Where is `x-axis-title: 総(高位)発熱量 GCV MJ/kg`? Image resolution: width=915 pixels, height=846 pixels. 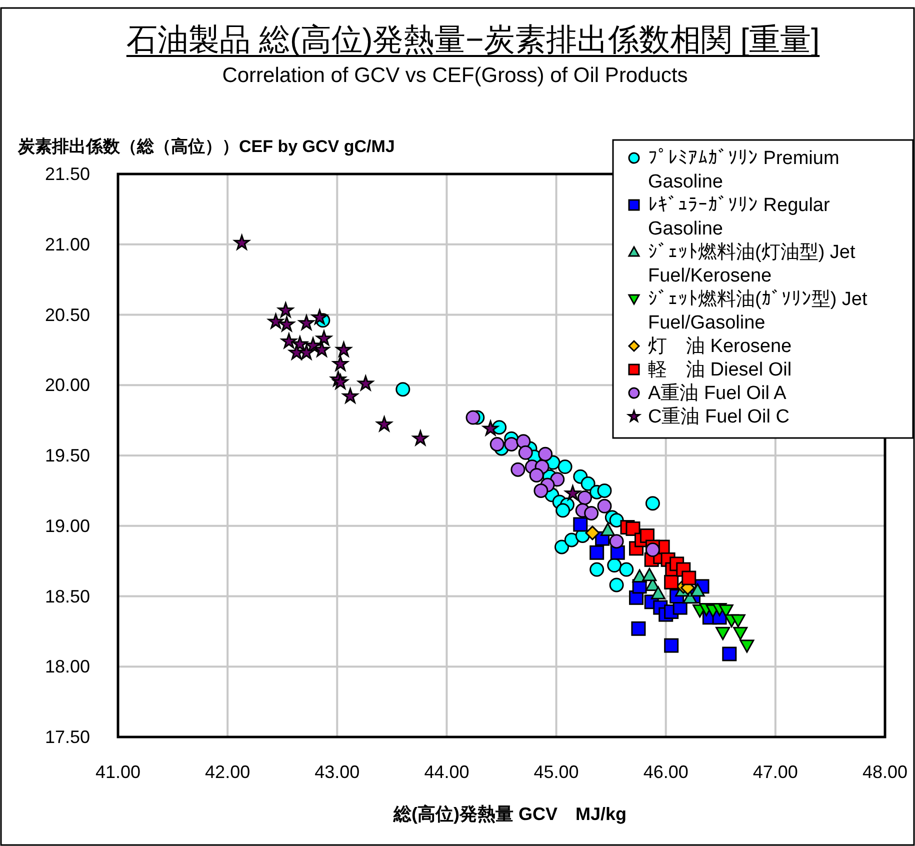
x-axis-title: 総(高位)発熱量 GCV MJ/kg is located at coordinates (509, 814).